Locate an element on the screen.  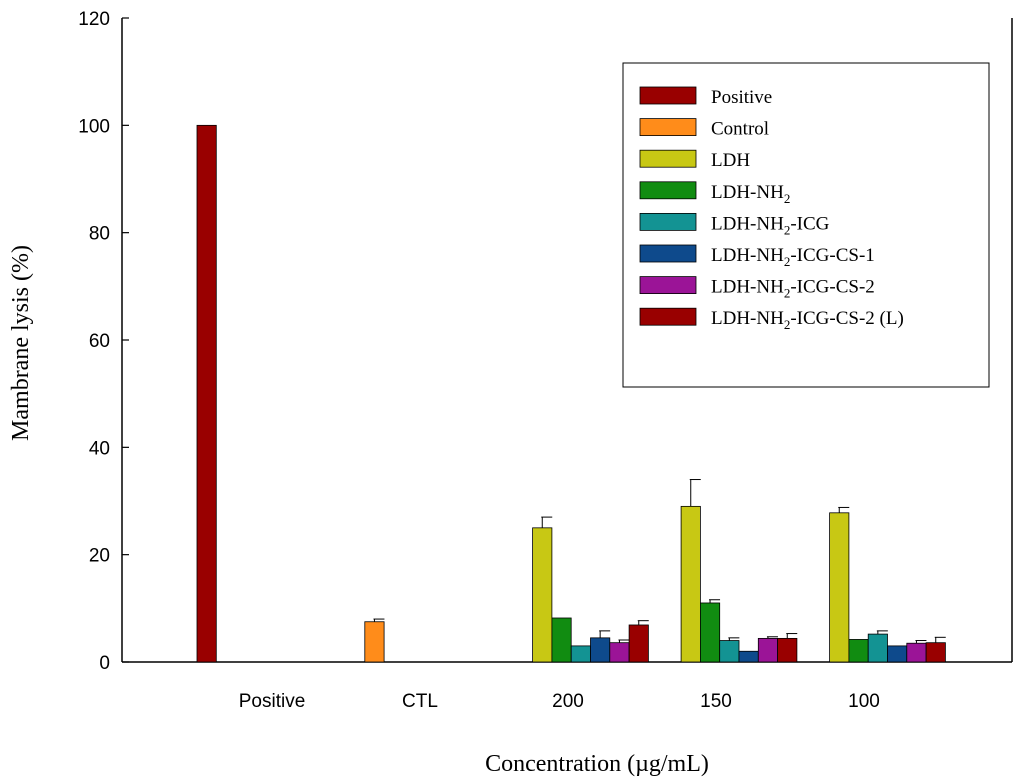
x-tick-label: 100 is located at coordinates (864, 701).